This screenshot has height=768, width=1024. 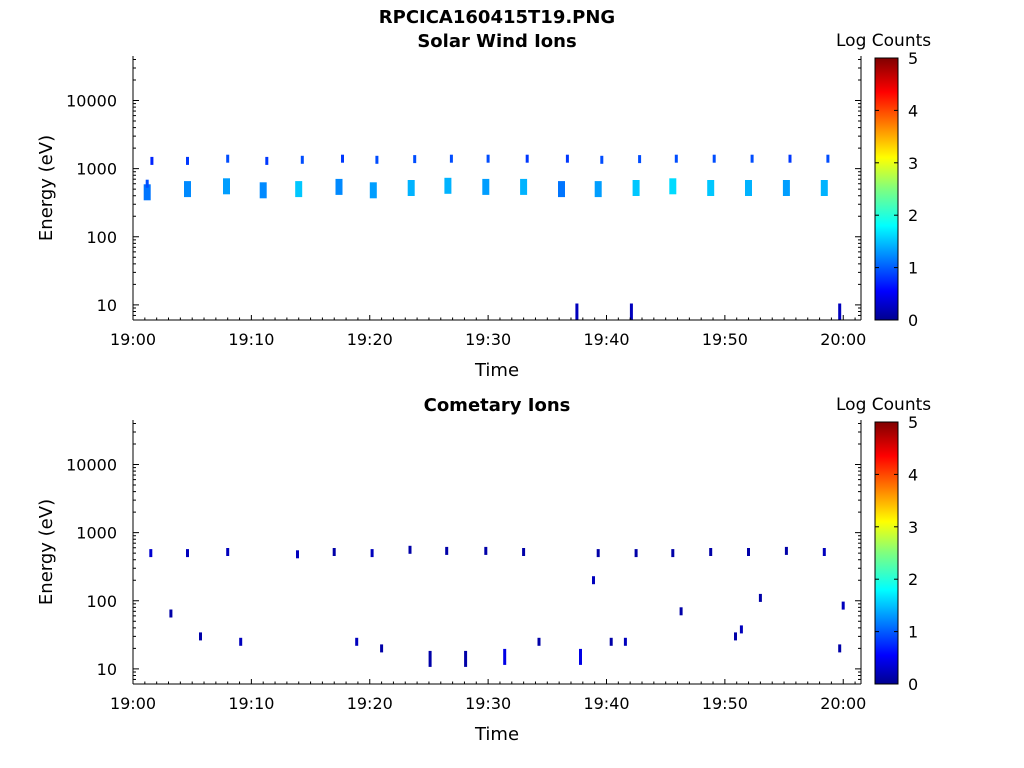 I want to click on colorbar-tick-label: 5, so click(x=913, y=58).